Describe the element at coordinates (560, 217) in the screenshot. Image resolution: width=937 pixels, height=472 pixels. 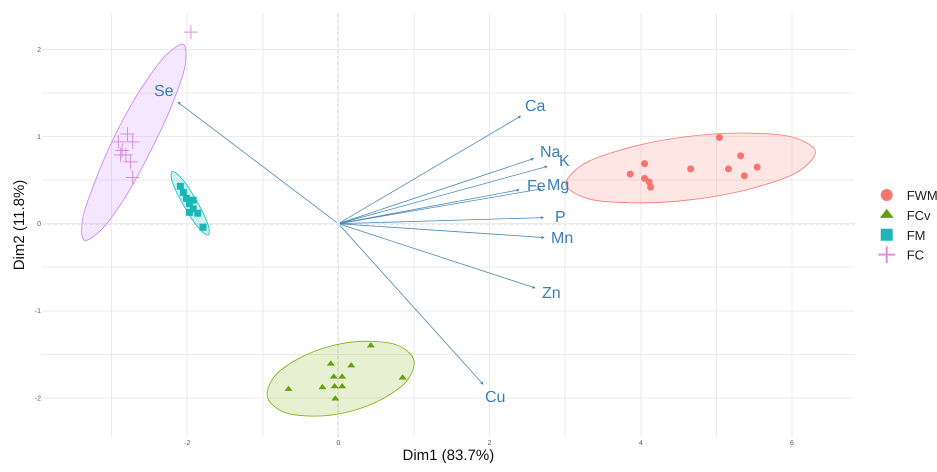
I see `annotation: P` at that location.